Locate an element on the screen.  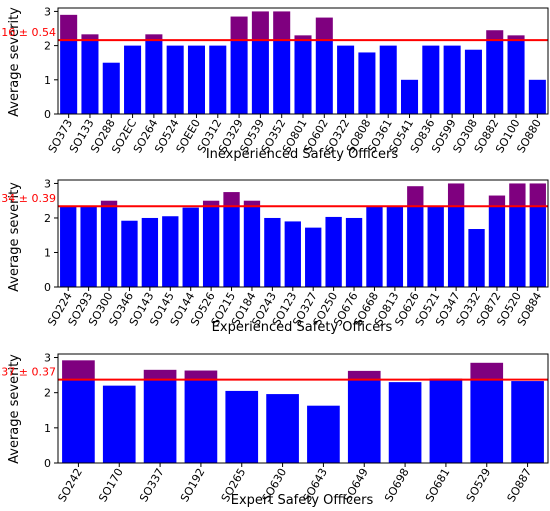
bar-SO224 is located at coordinates (68, 246).